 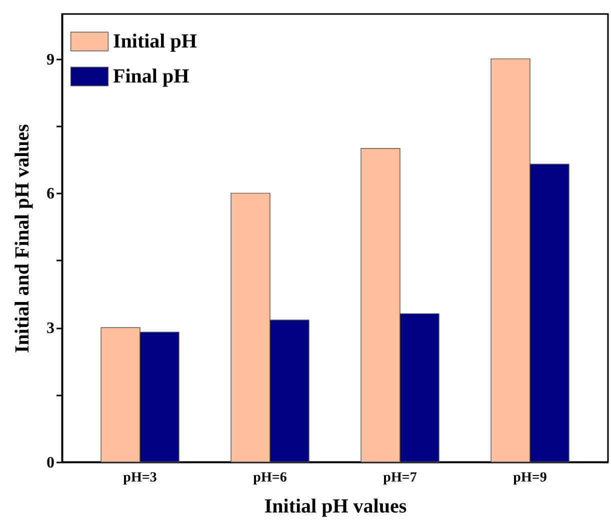 What do you see at coordinates (270, 478) in the screenshot?
I see `x-tick-label: pH=6` at bounding box center [270, 478].